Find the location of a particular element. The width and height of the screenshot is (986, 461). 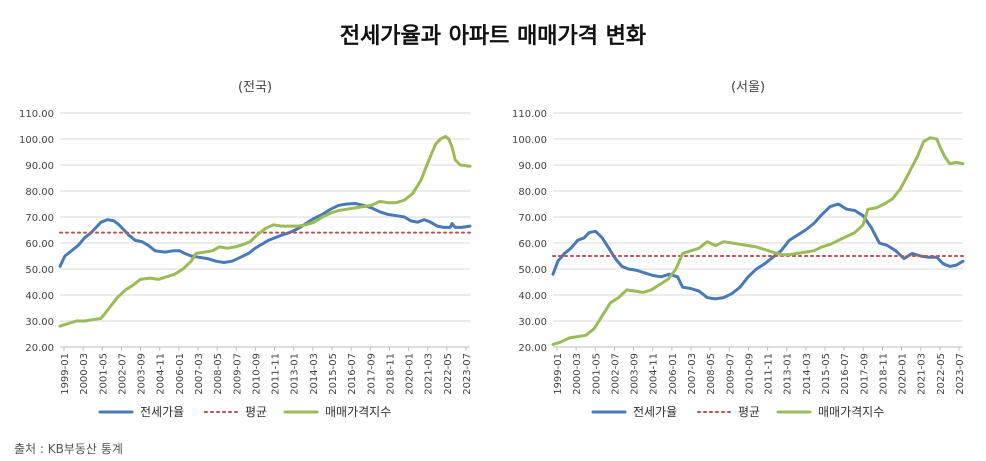

nationwide-subtitle: (전국) is located at coordinates (255, 87).